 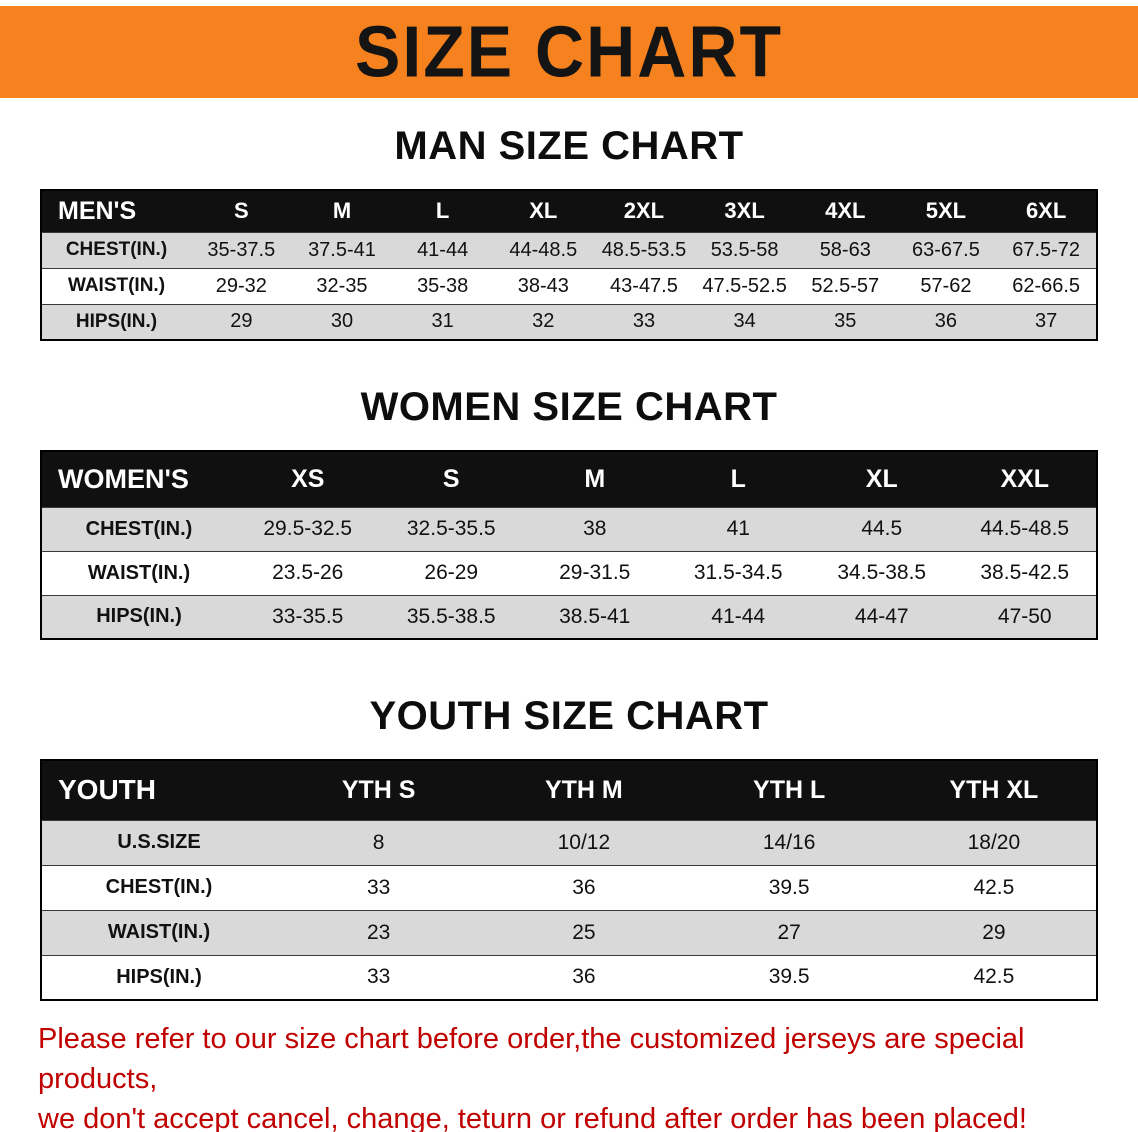 What do you see at coordinates (946, 249) in the screenshot?
I see `size-value: 63-67.5` at bounding box center [946, 249].